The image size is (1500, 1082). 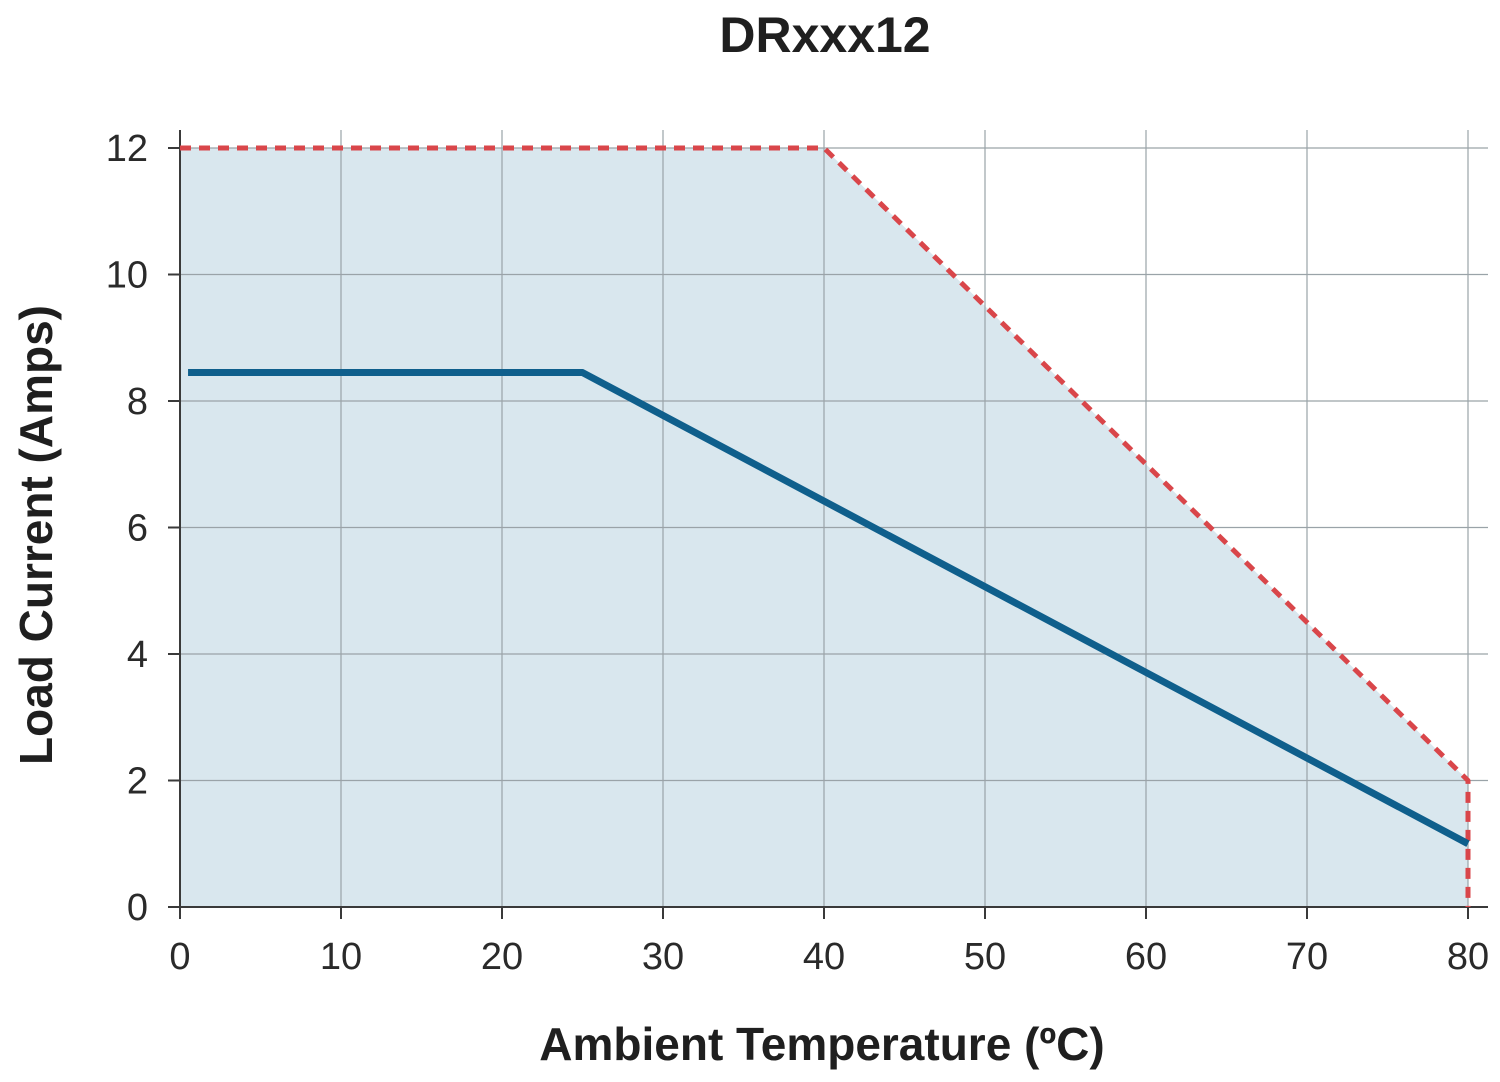 I want to click on x-tick-label: 10, so click(x=341, y=957).